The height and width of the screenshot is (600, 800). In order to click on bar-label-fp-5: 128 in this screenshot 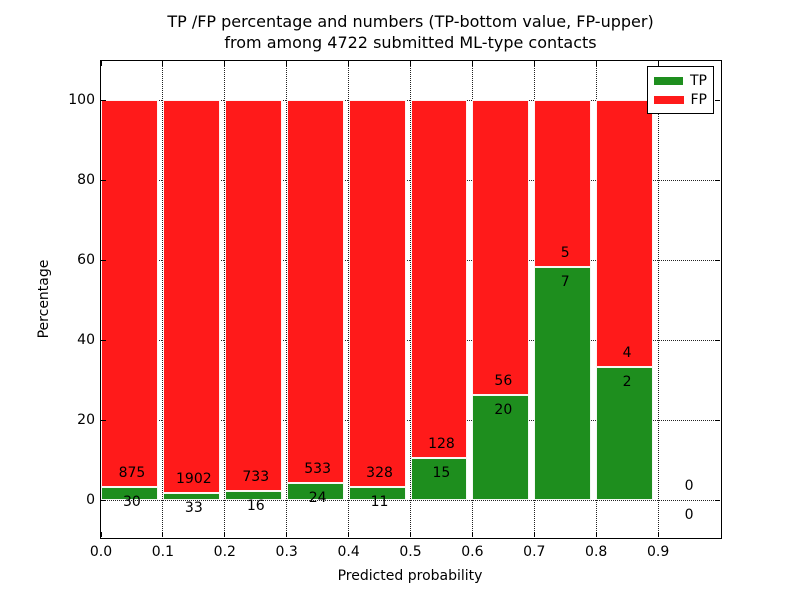, I will do `click(441, 444)`.